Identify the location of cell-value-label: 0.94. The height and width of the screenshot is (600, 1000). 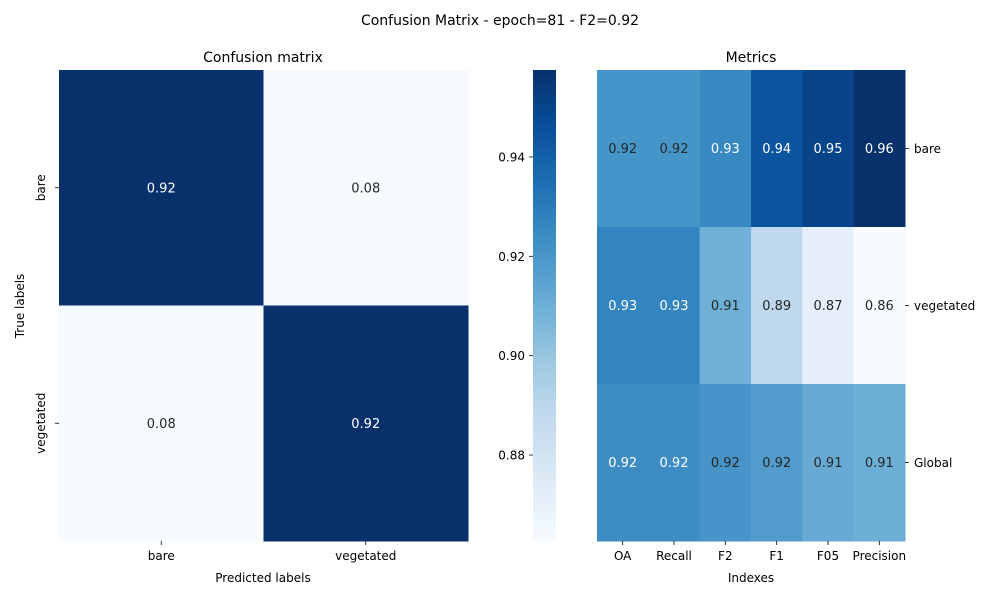
(776, 149).